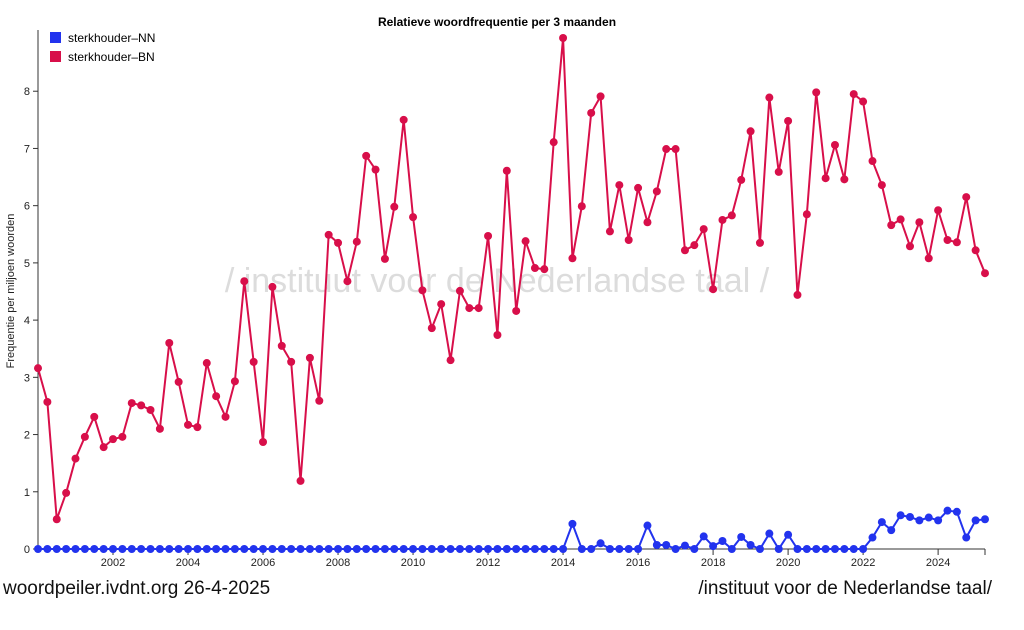 Image resolution: width=1024 pixels, height=630 pixels. Describe the element at coordinates (413, 563) in the screenshot. I see `x-tick-label: 2010` at that location.